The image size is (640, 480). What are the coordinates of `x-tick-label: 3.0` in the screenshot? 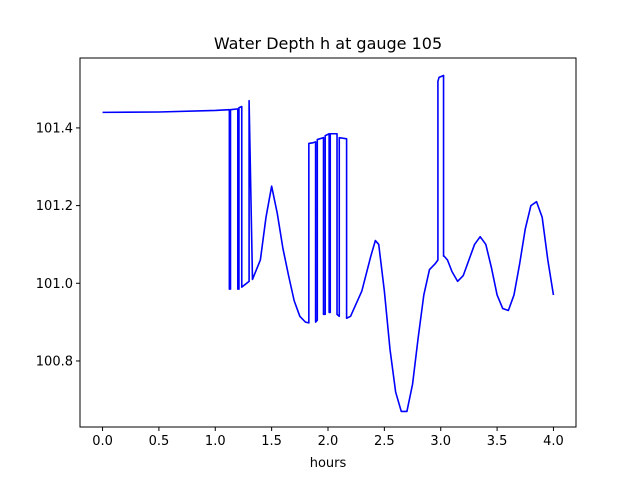 It's located at (440, 441).